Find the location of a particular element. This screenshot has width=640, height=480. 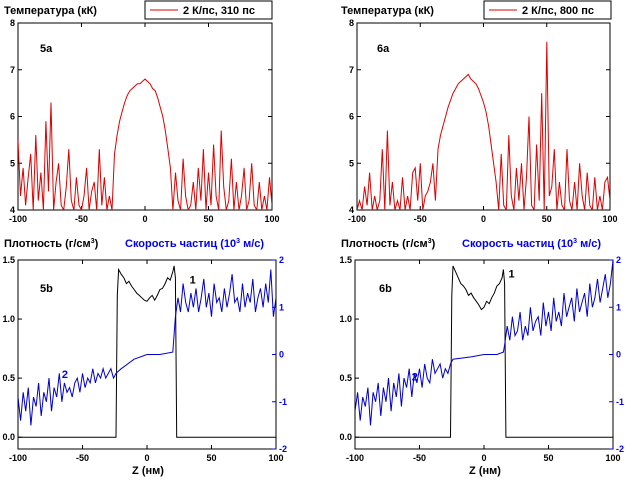

series-6b-velocity is located at coordinates (484, 343).